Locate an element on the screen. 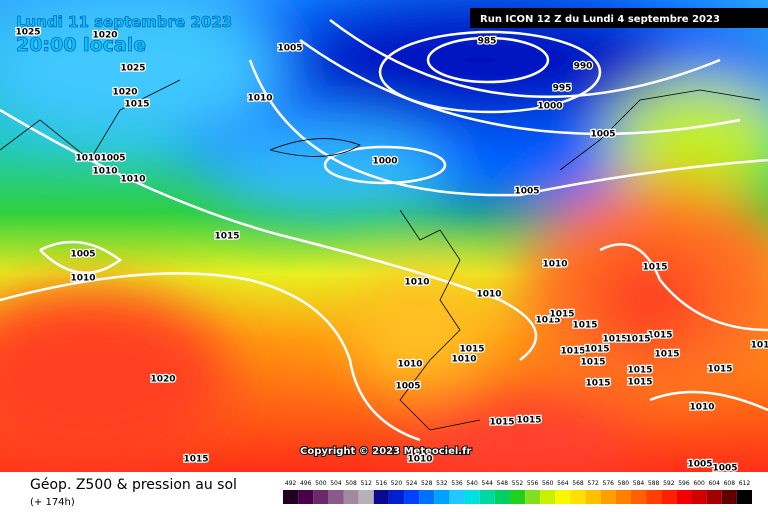 The width and height of the screenshot is (768, 512). colorbar-label: 544 is located at coordinates (488, 483).